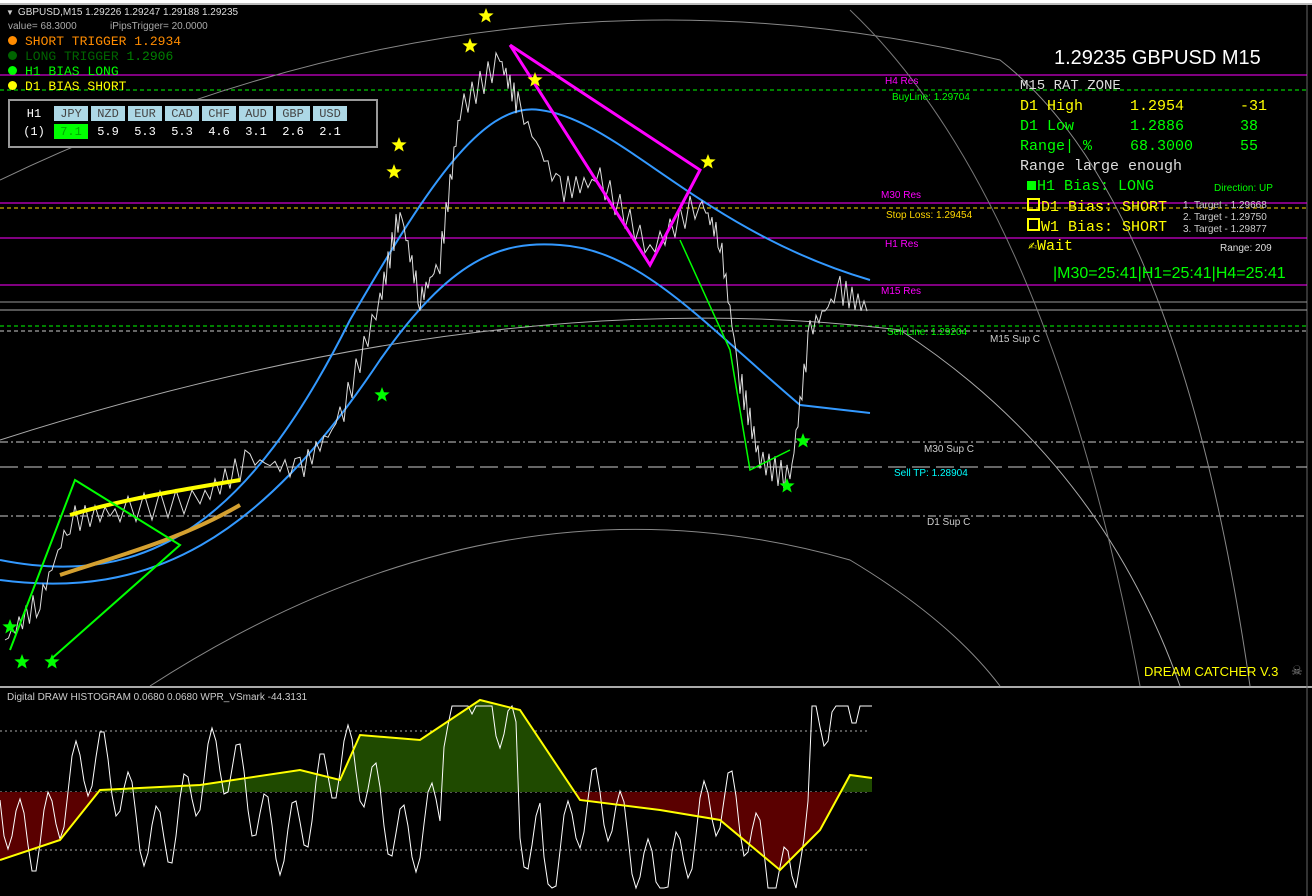 This screenshot has height=896, width=1312. Describe the element at coordinates (902, 81) in the screenshot. I see `h4-res-label: H4 Res` at that location.